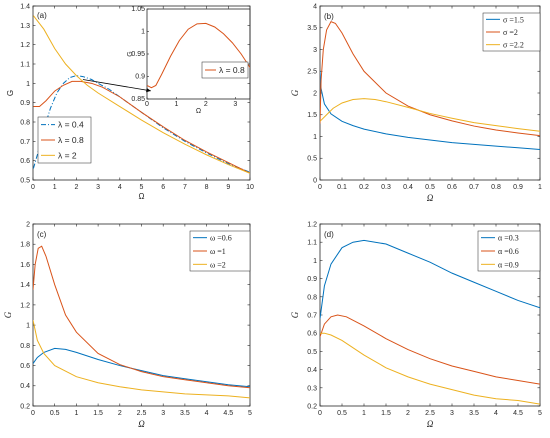  I want to click on legend-entry: α =0.9, so click(508, 264).